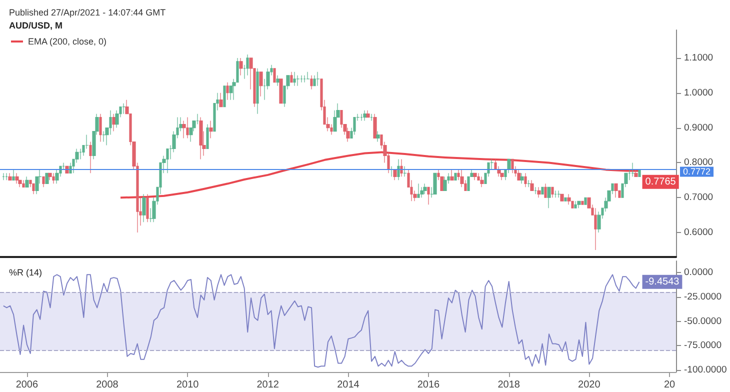  What do you see at coordinates (660, 182) in the screenshot?
I see `data-label: 0.7765` at bounding box center [660, 182].